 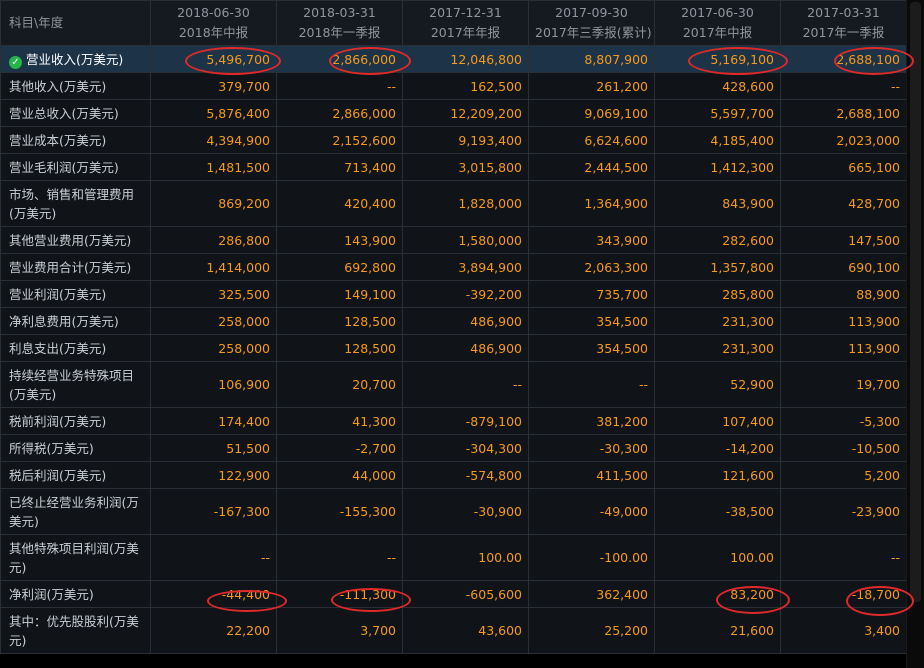 What do you see at coordinates (591, 630) in the screenshot?
I see `value-cell: 25,200` at bounding box center [591, 630].